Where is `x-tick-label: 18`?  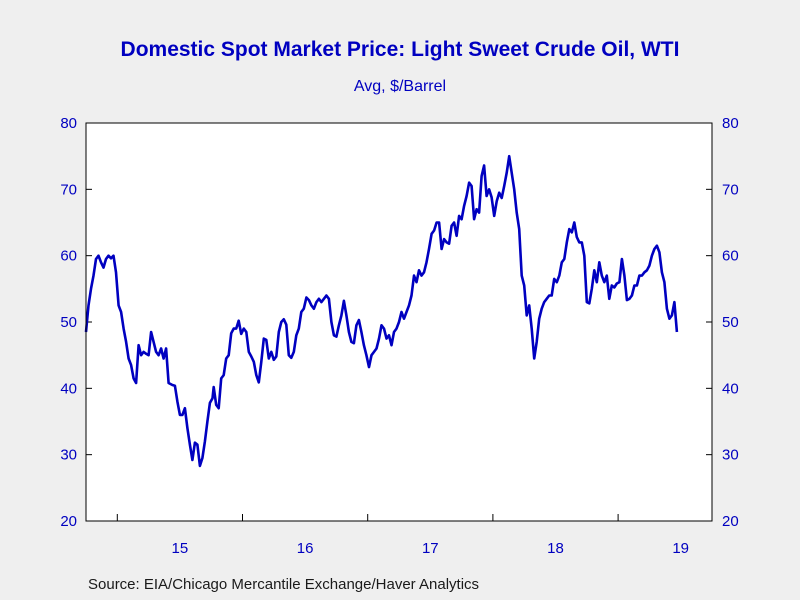
x-tick-label: 18 is located at coordinates (555, 548).